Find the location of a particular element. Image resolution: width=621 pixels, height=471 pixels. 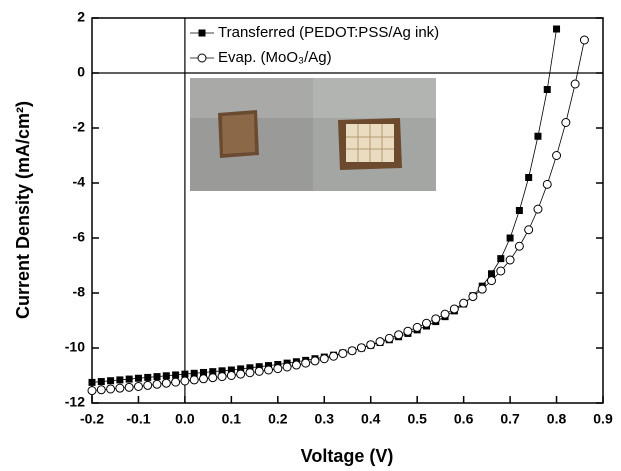

x-tick-label: 0.4 is located at coordinates (371, 419).